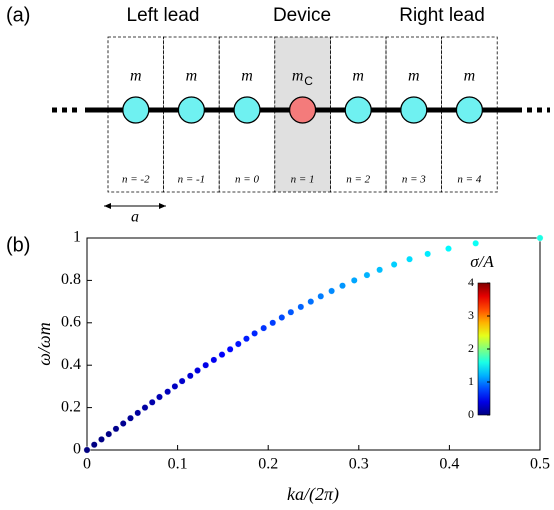 Image resolution: width=554 pixels, height=510 pixels. I want to click on y-tick-label: 0.6, so click(71, 321).